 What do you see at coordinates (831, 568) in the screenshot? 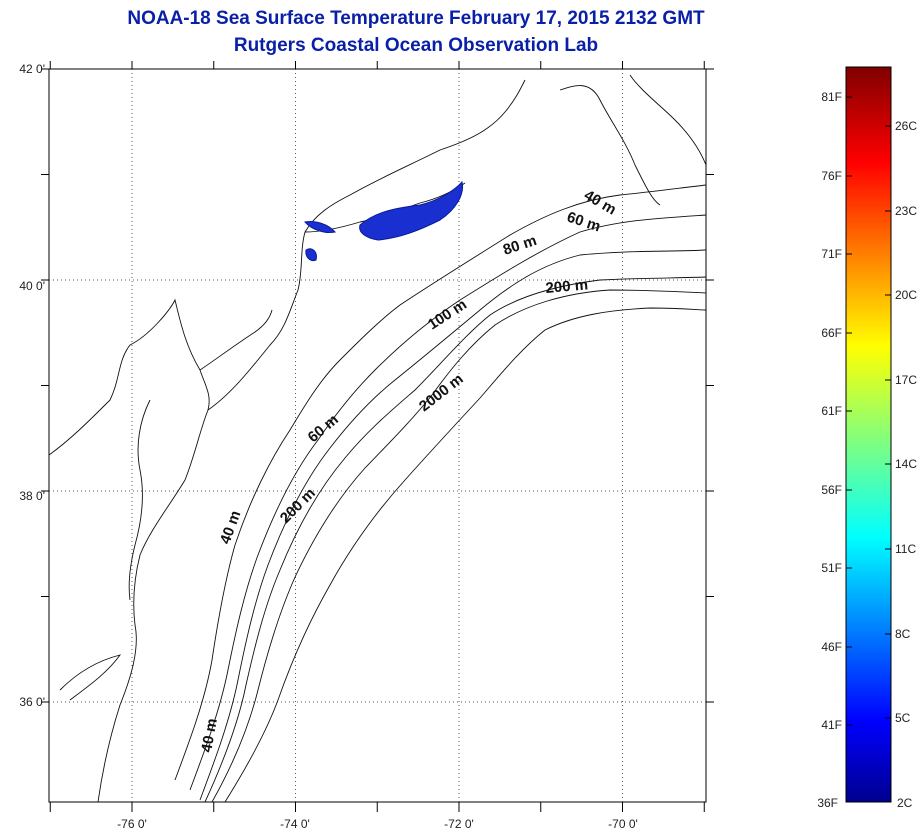
I see `colorbar-label-f: 51F` at bounding box center [831, 568].